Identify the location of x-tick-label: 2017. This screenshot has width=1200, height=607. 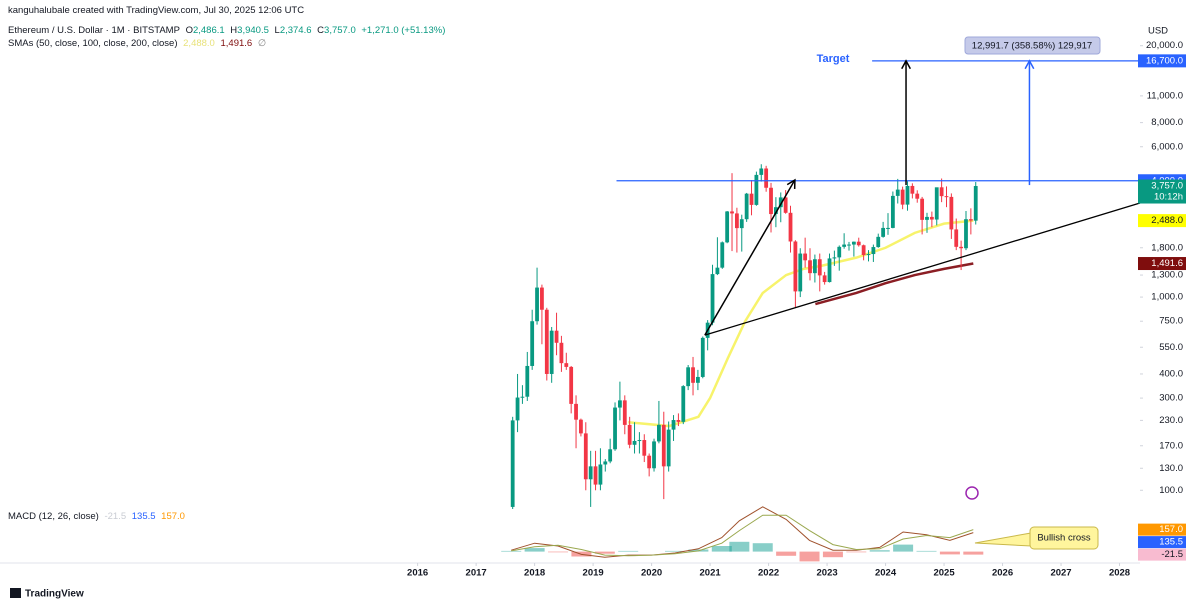
(476, 573).